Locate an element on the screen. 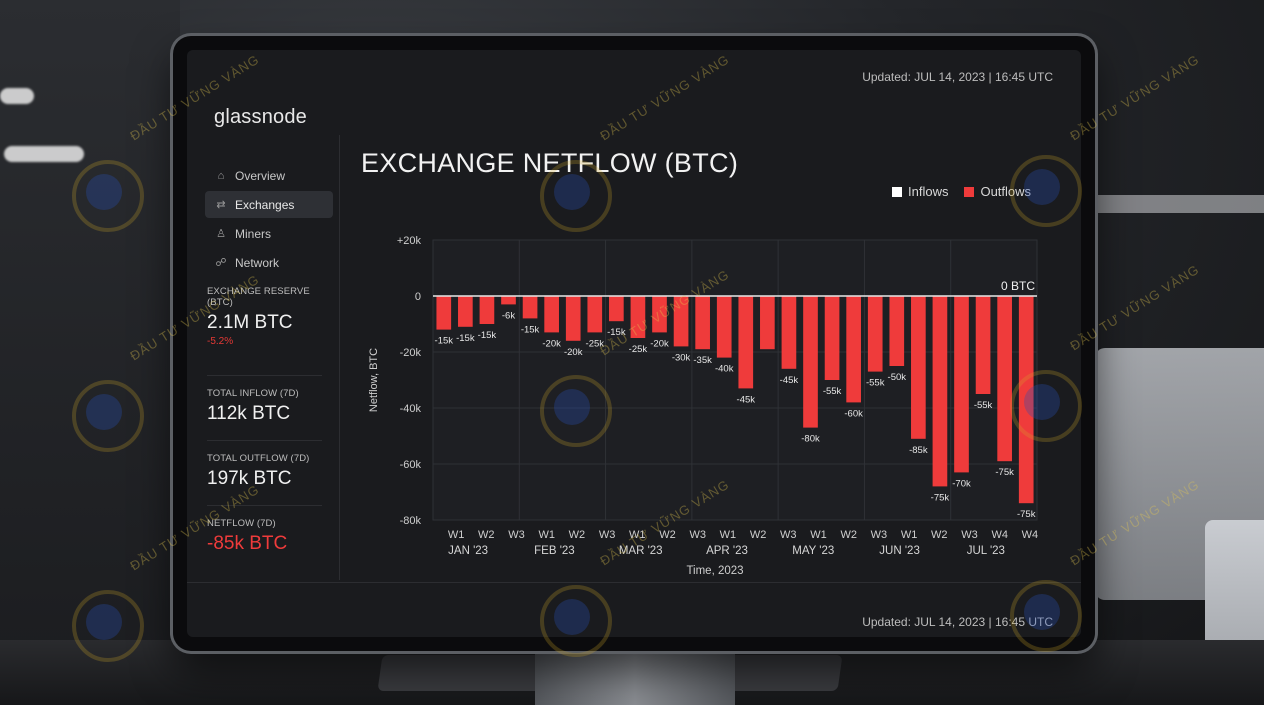  bar-data-label: -50k is located at coordinates (897, 377).